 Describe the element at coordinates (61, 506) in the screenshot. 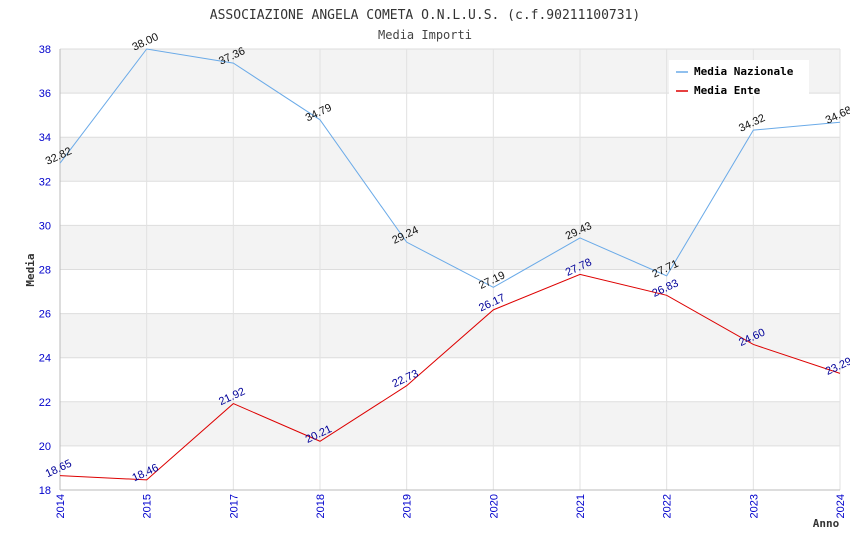

I see `x-tick-label: 2014` at that location.